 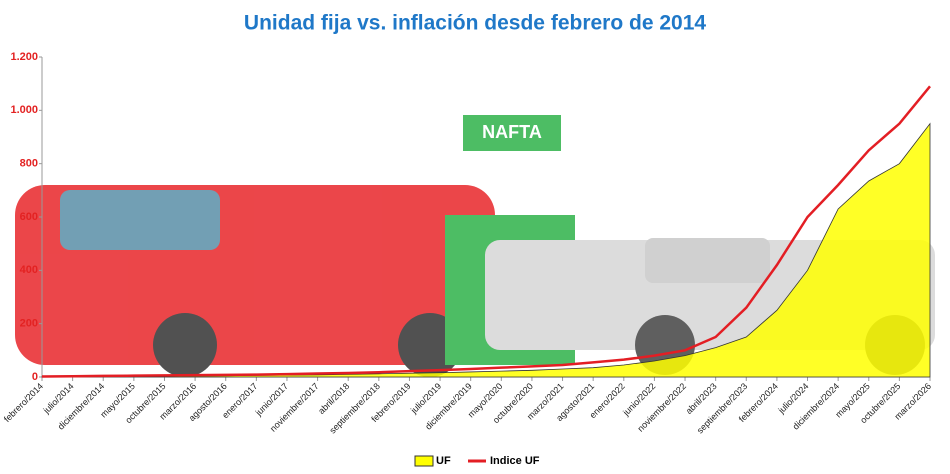 What do you see at coordinates (24, 57) in the screenshot?
I see `y-tick-label: 1.200` at bounding box center [24, 57].